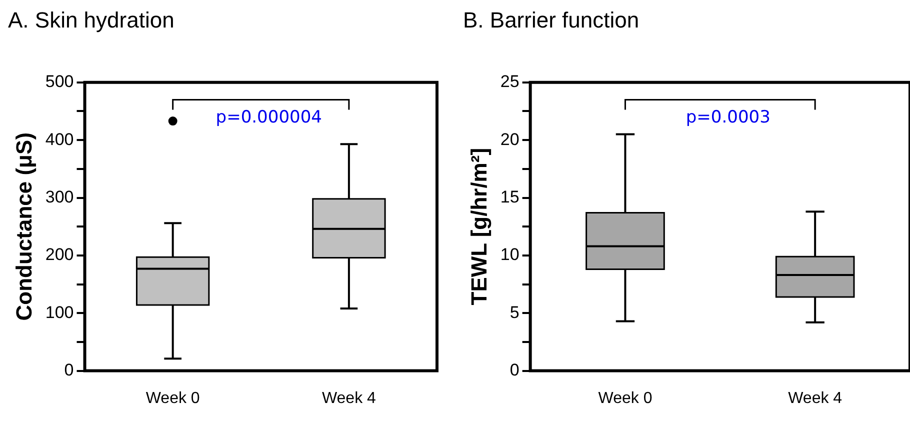 The width and height of the screenshot is (910, 426). Describe the element at coordinates (551, 19) in the screenshot. I see `chart-title: B. Barrier function` at that location.